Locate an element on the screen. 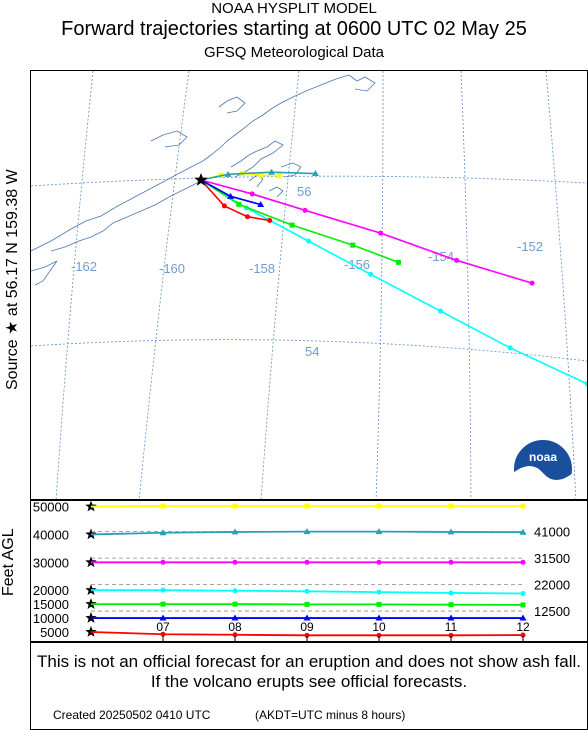 This screenshot has height=730, width=588. met-data-label: GFSQ Meteorological Data is located at coordinates (294, 52).